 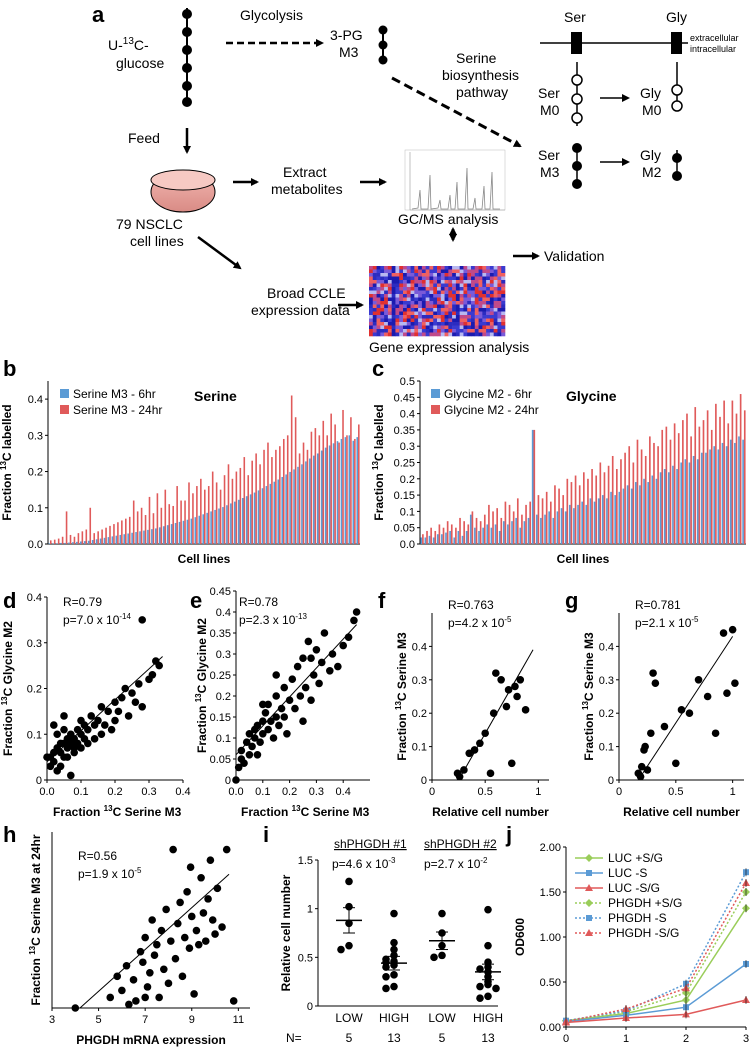 I want to click on y-axis-label: Fraction 13C Serine M3, so click(x=588, y=696).